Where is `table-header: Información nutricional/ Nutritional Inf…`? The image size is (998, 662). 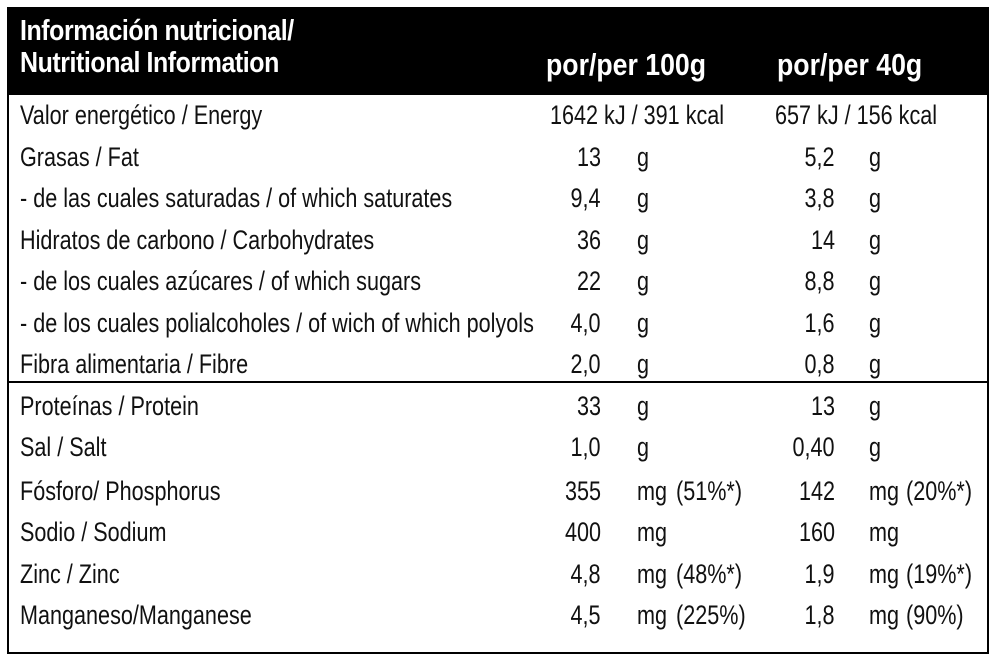
table-header: Información nutricional/ Nutritional Inf… is located at coordinates (498, 52).